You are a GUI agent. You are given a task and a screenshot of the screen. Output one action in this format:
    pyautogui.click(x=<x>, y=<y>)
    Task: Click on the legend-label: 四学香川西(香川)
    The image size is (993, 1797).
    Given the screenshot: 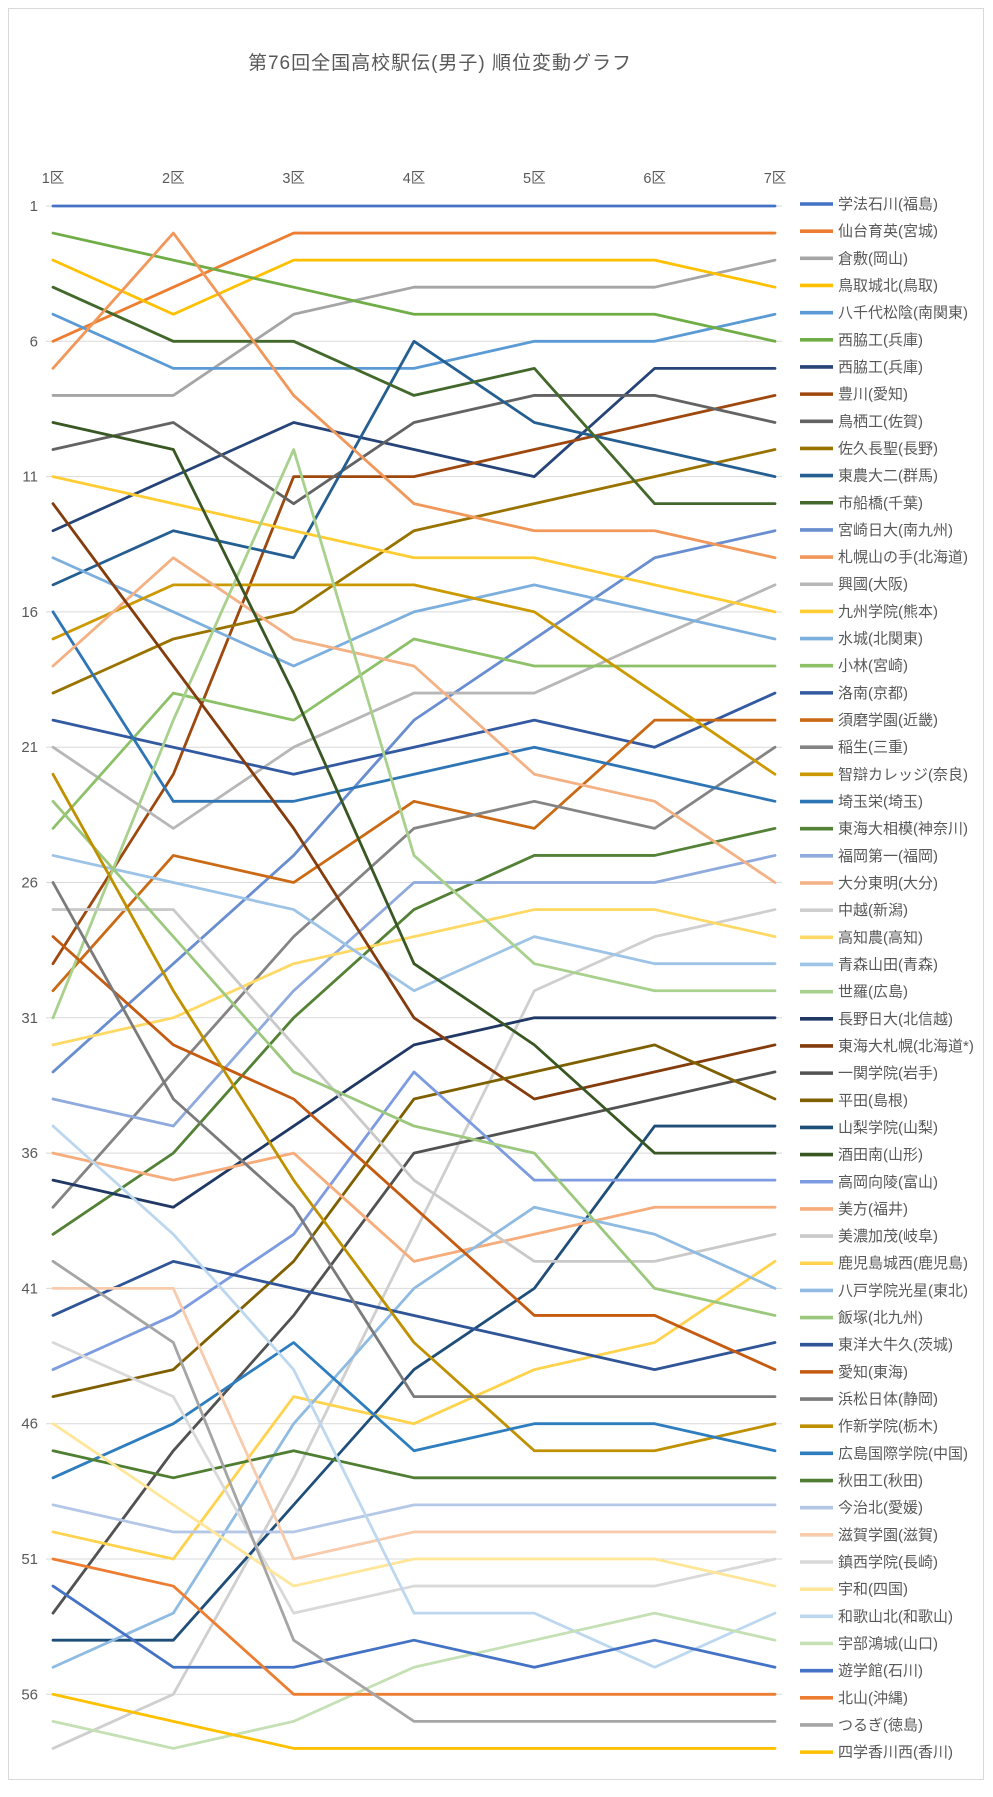 What is the action you would take?
    pyautogui.click(x=895, y=1752)
    